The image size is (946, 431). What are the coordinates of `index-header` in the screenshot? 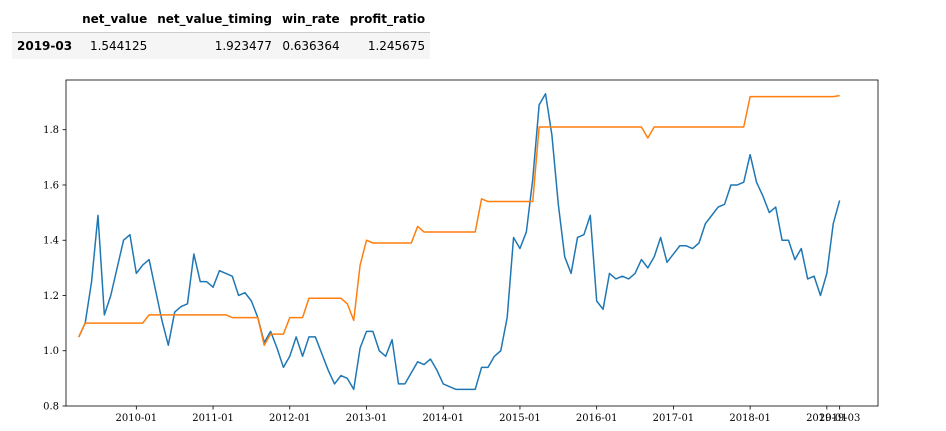 It's located at (45, 19).